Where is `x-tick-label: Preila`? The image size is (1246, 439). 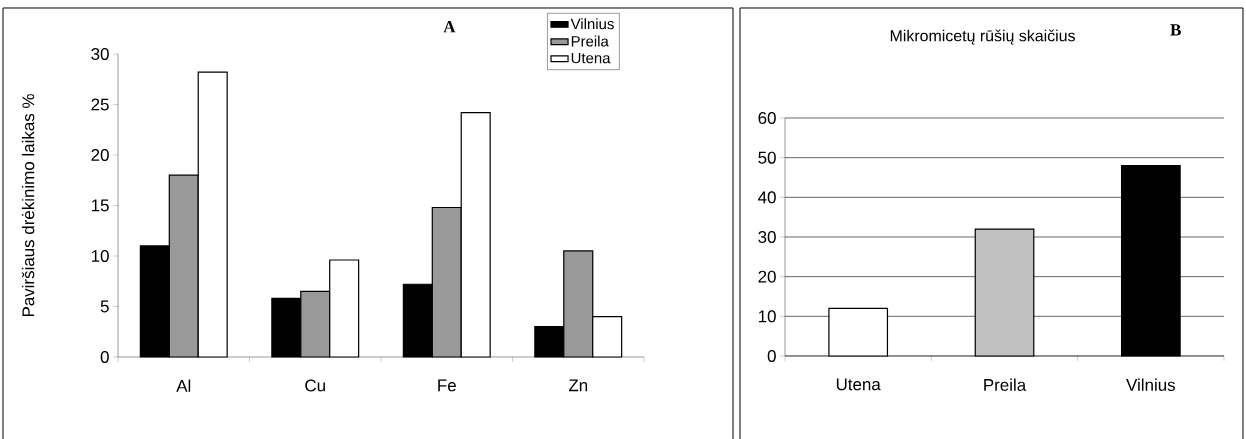
x-tick-label: Preila is located at coordinates (1005, 384).